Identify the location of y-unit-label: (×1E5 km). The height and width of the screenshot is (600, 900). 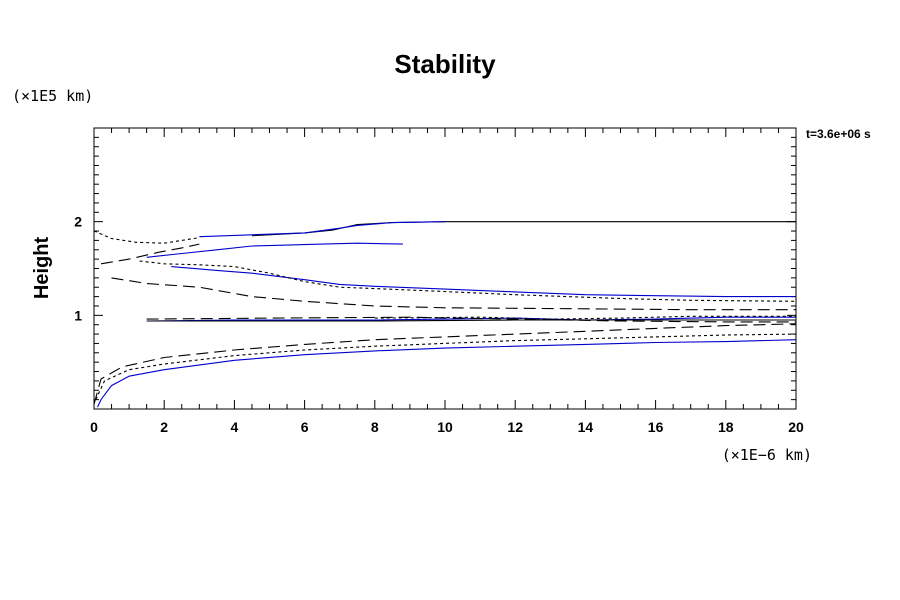
(52, 96).